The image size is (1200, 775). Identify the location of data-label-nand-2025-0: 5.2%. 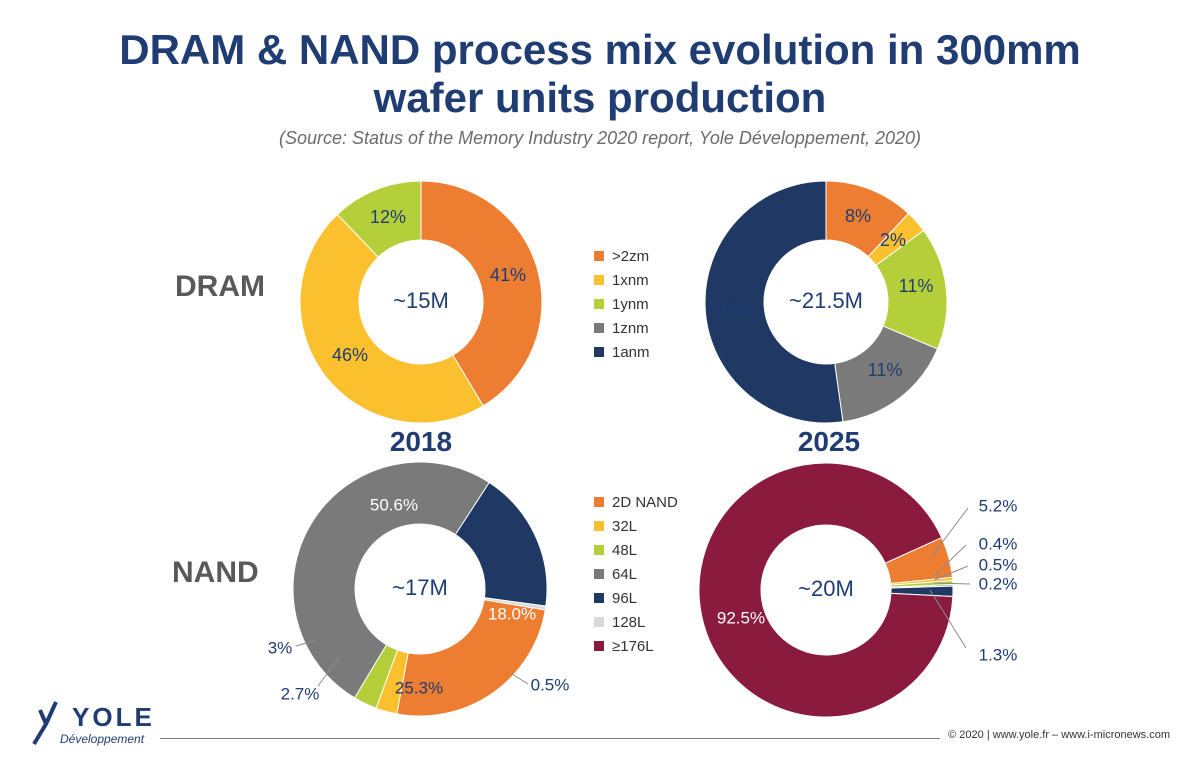
(998, 505).